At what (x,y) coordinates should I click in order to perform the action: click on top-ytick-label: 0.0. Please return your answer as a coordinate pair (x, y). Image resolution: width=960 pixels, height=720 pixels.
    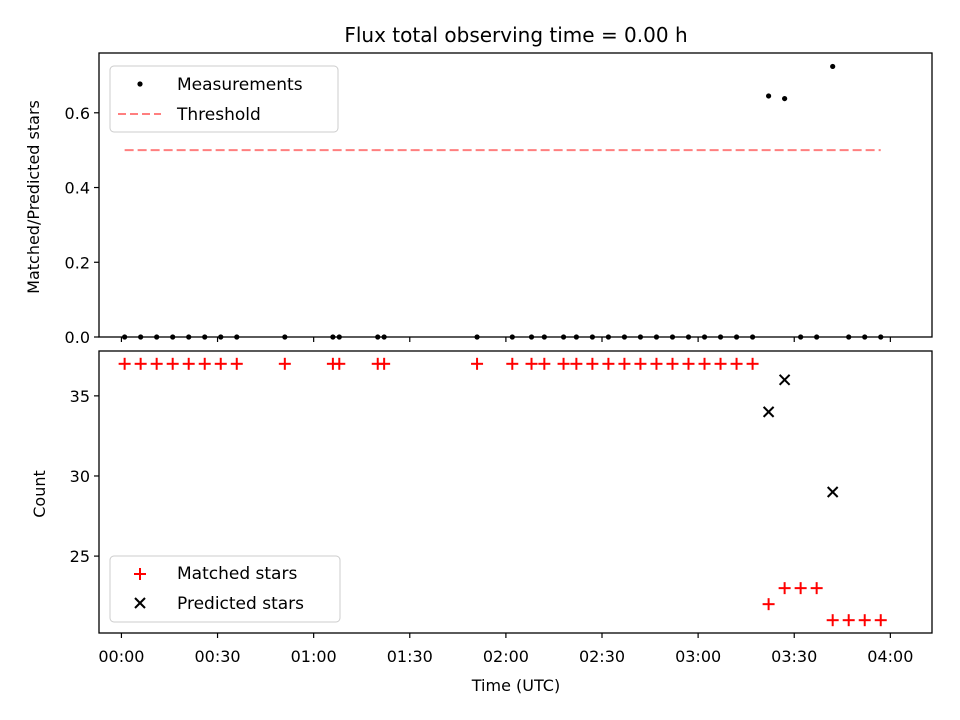
    Looking at the image, I should click on (77, 337).